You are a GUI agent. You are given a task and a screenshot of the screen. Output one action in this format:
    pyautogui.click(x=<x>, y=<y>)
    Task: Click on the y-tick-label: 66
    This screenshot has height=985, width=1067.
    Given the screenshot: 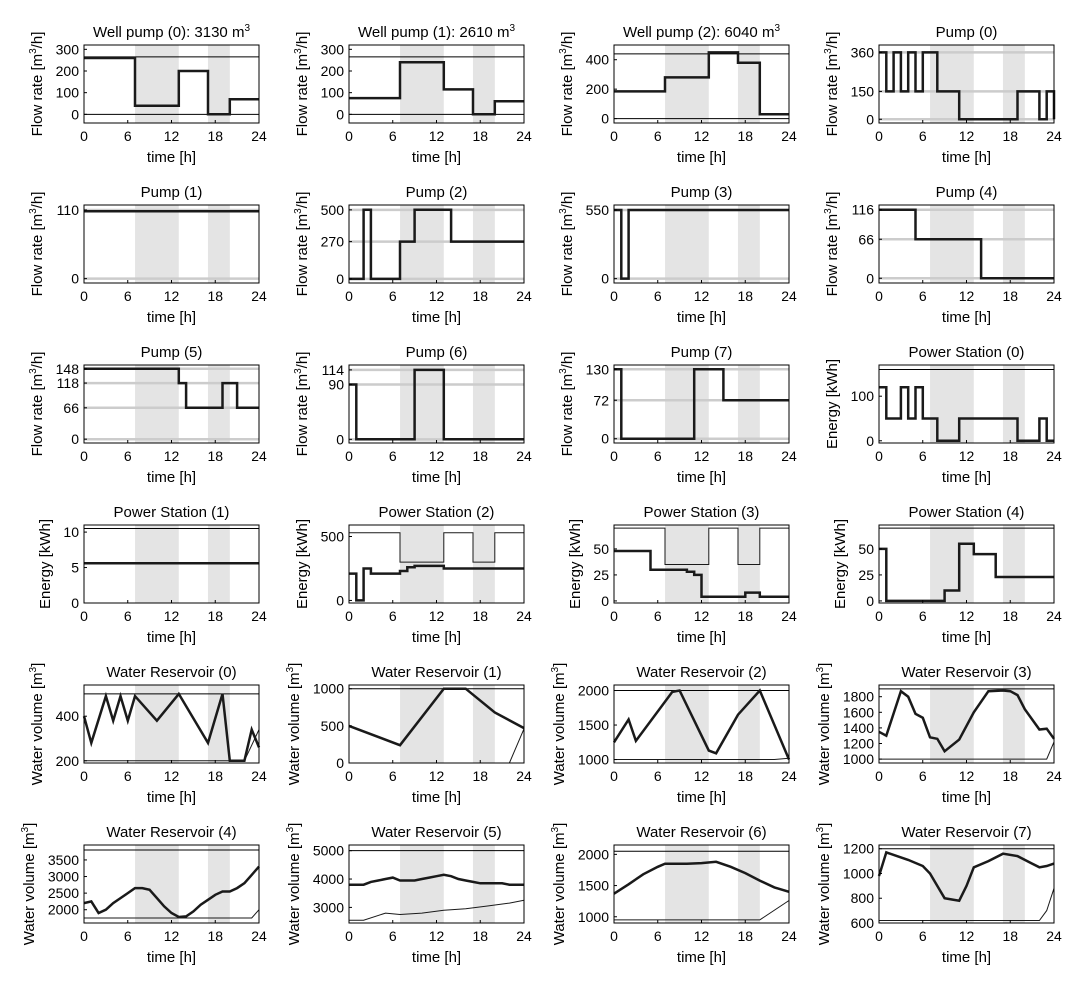 What is the action you would take?
    pyautogui.click(x=71, y=408)
    